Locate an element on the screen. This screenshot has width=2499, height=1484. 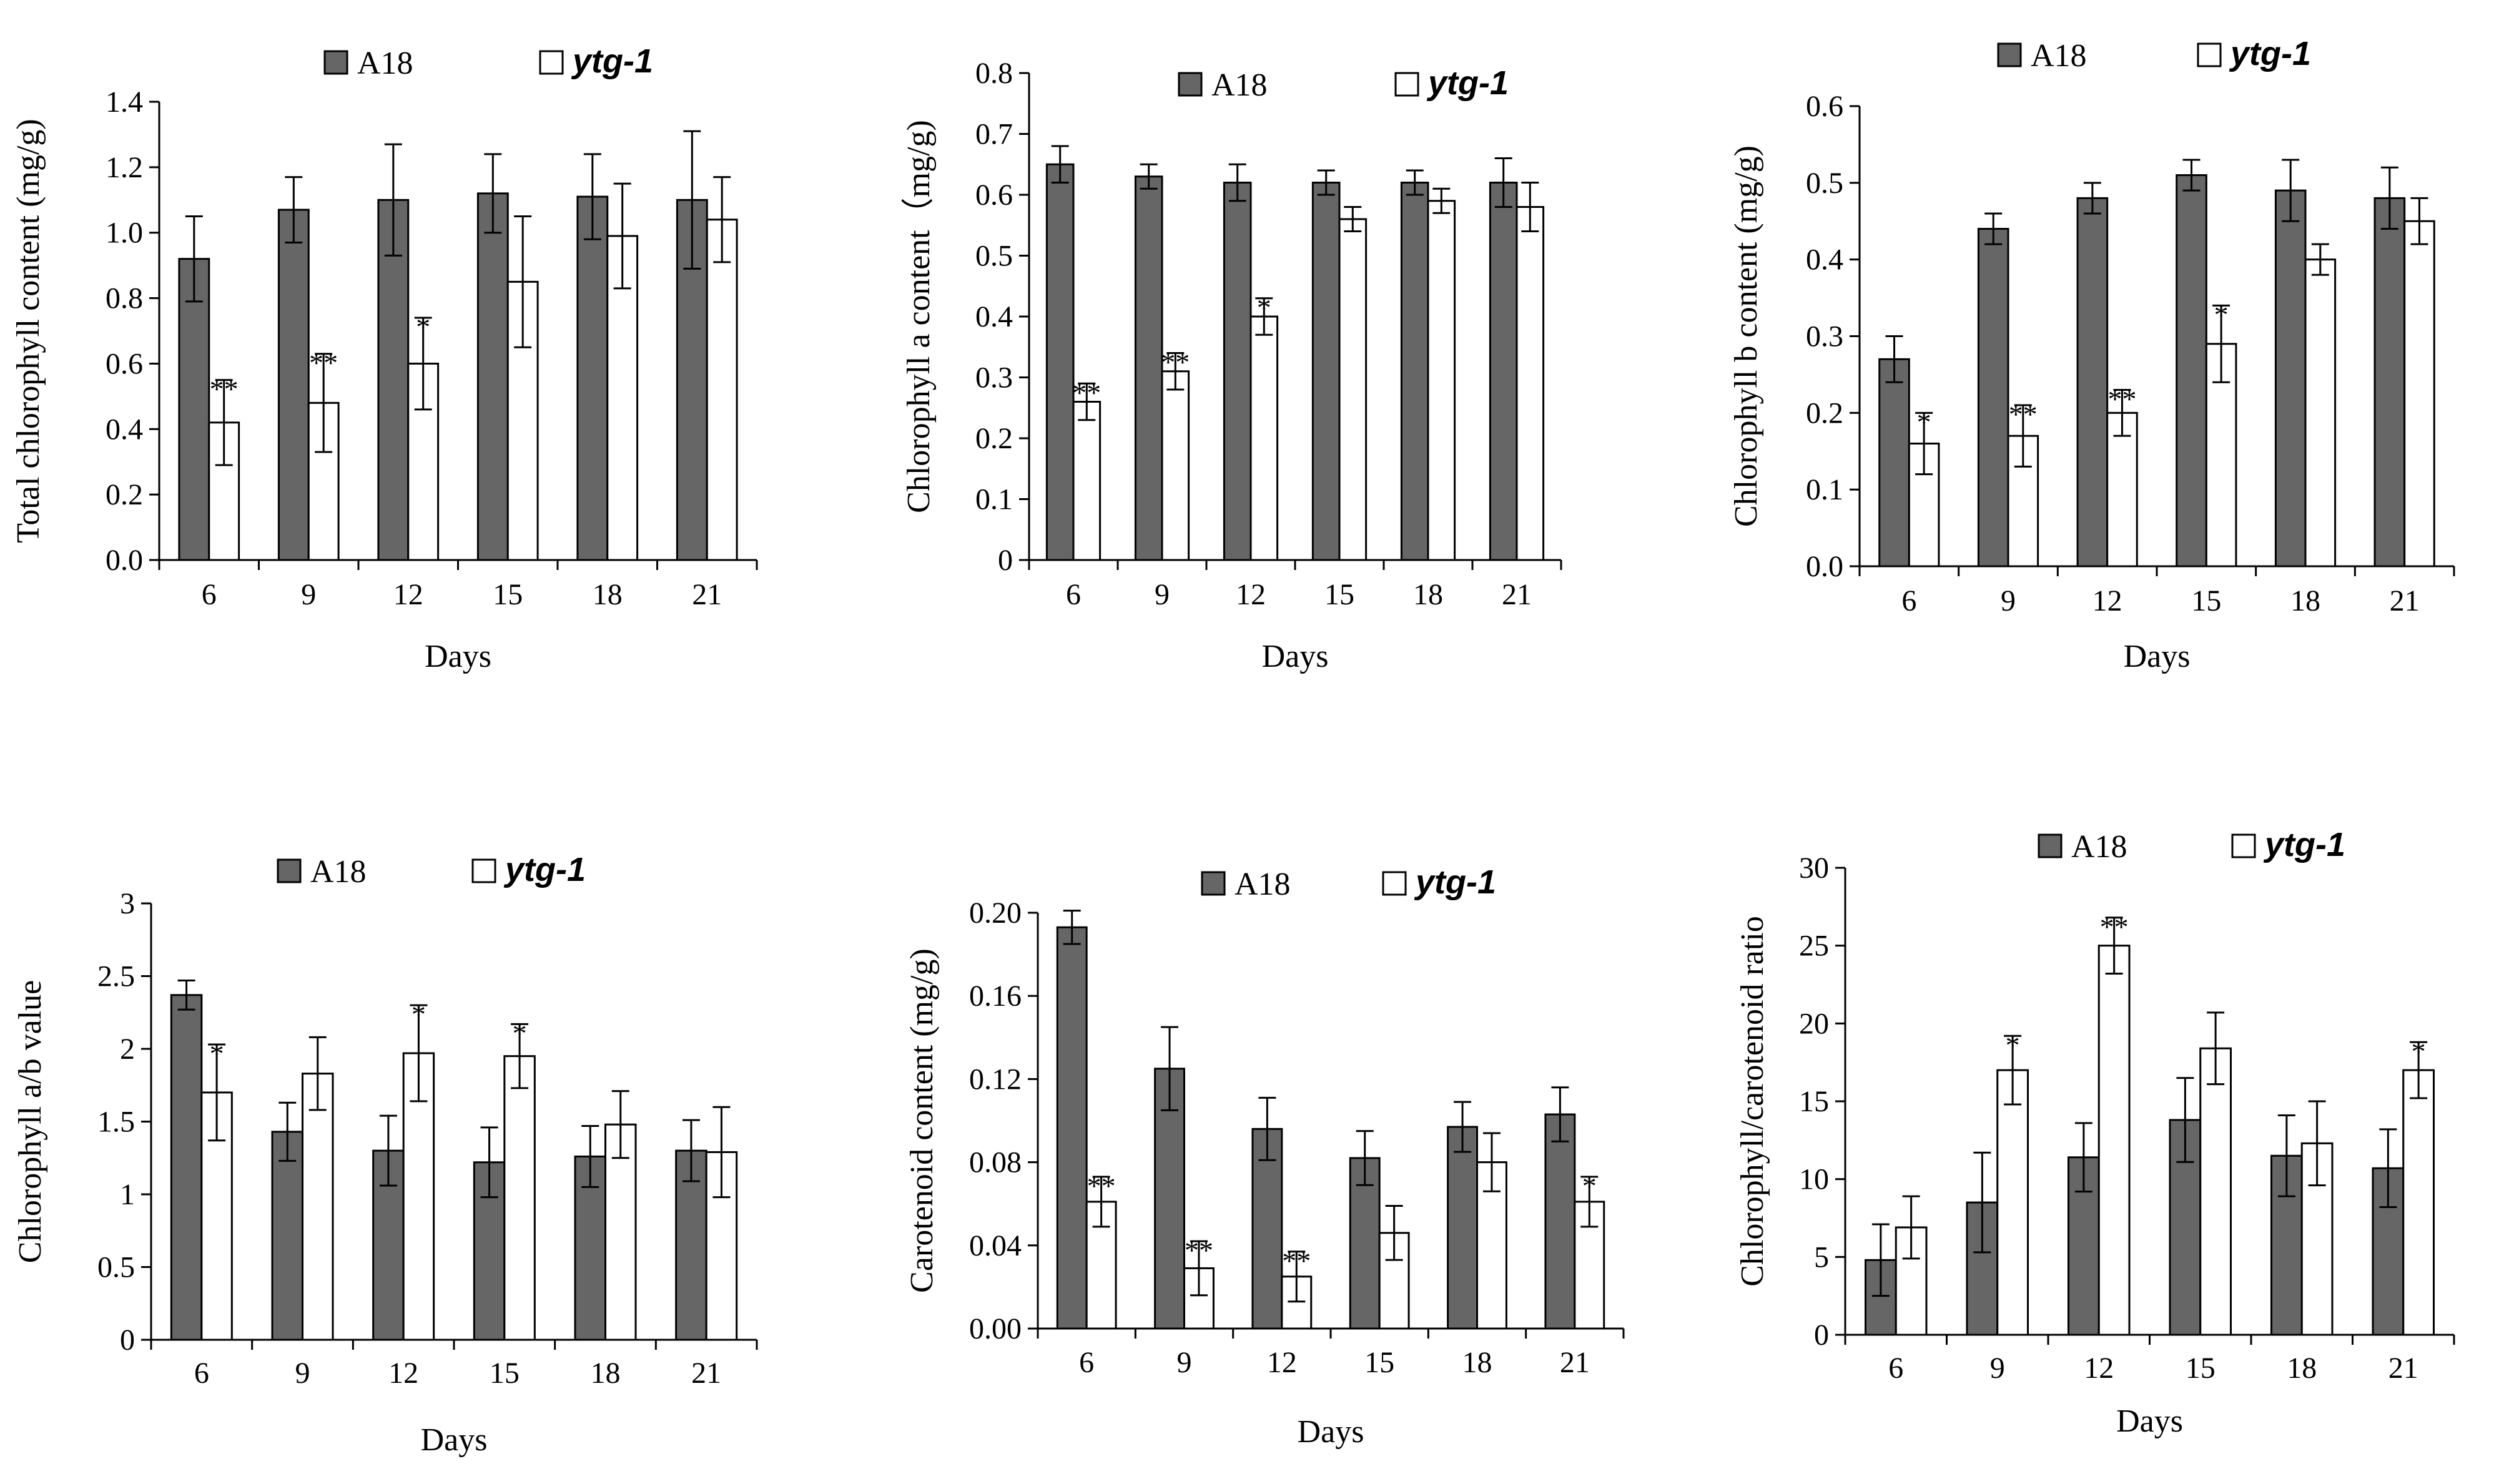
y-tick-label: 0.5 is located at coordinates (1824, 183).